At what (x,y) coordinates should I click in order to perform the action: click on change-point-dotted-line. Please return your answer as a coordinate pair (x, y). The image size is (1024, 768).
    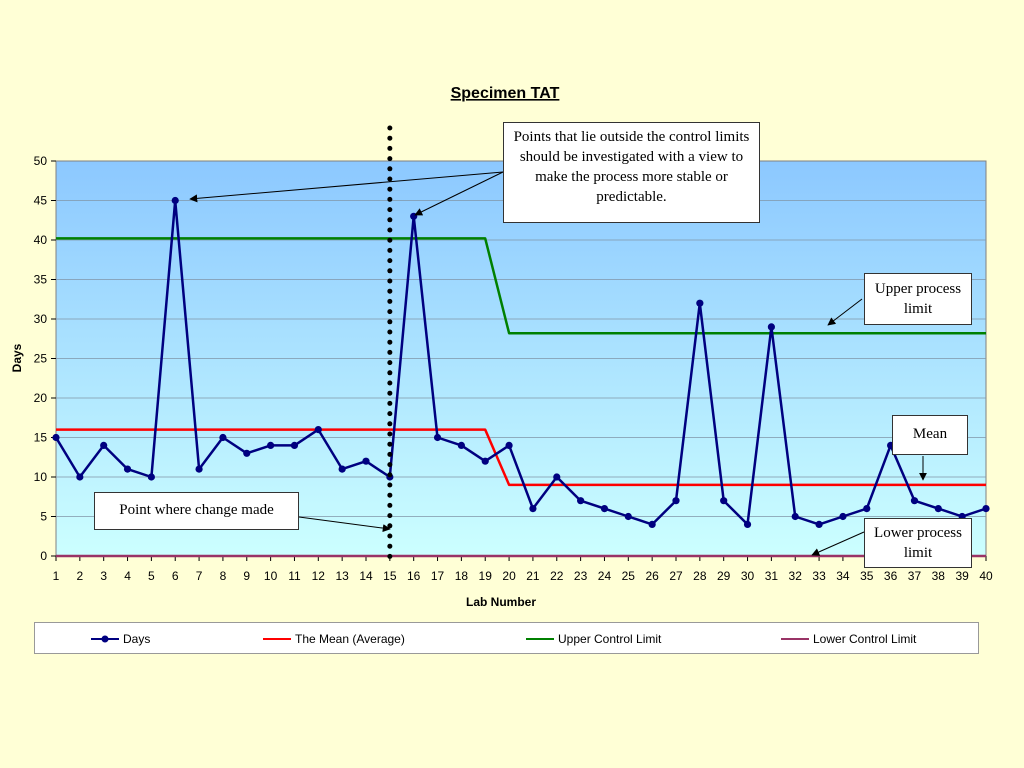
    Looking at the image, I should click on (390, 342).